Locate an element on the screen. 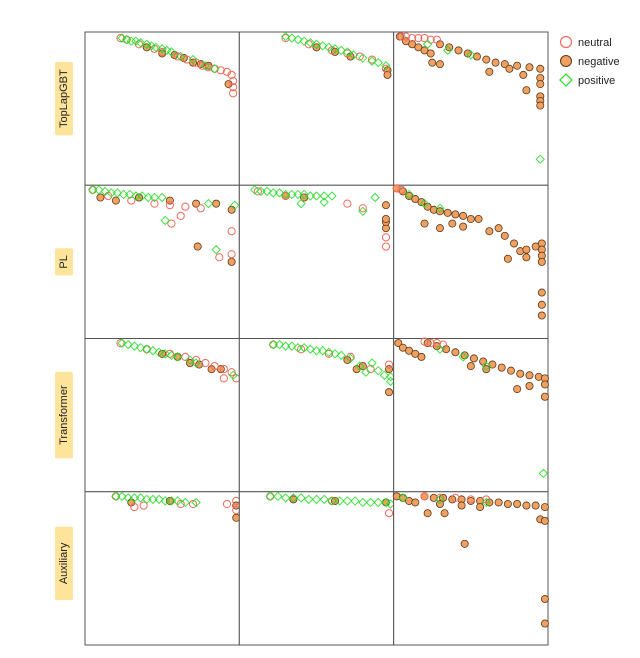  legend-label: negative is located at coordinates (599, 62).